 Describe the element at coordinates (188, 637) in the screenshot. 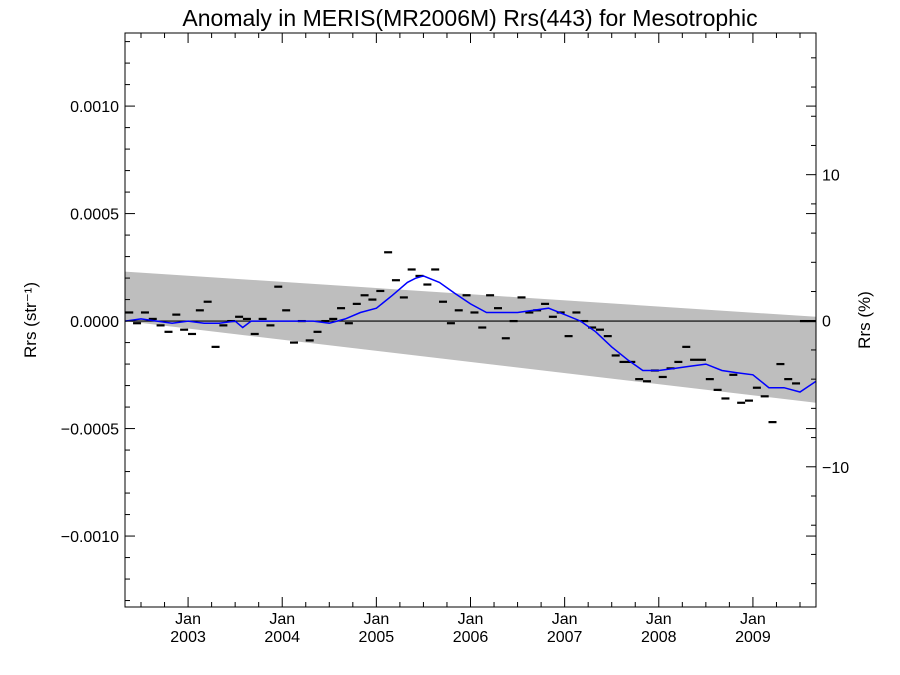

I see `x-tick-label-year: 2003` at that location.